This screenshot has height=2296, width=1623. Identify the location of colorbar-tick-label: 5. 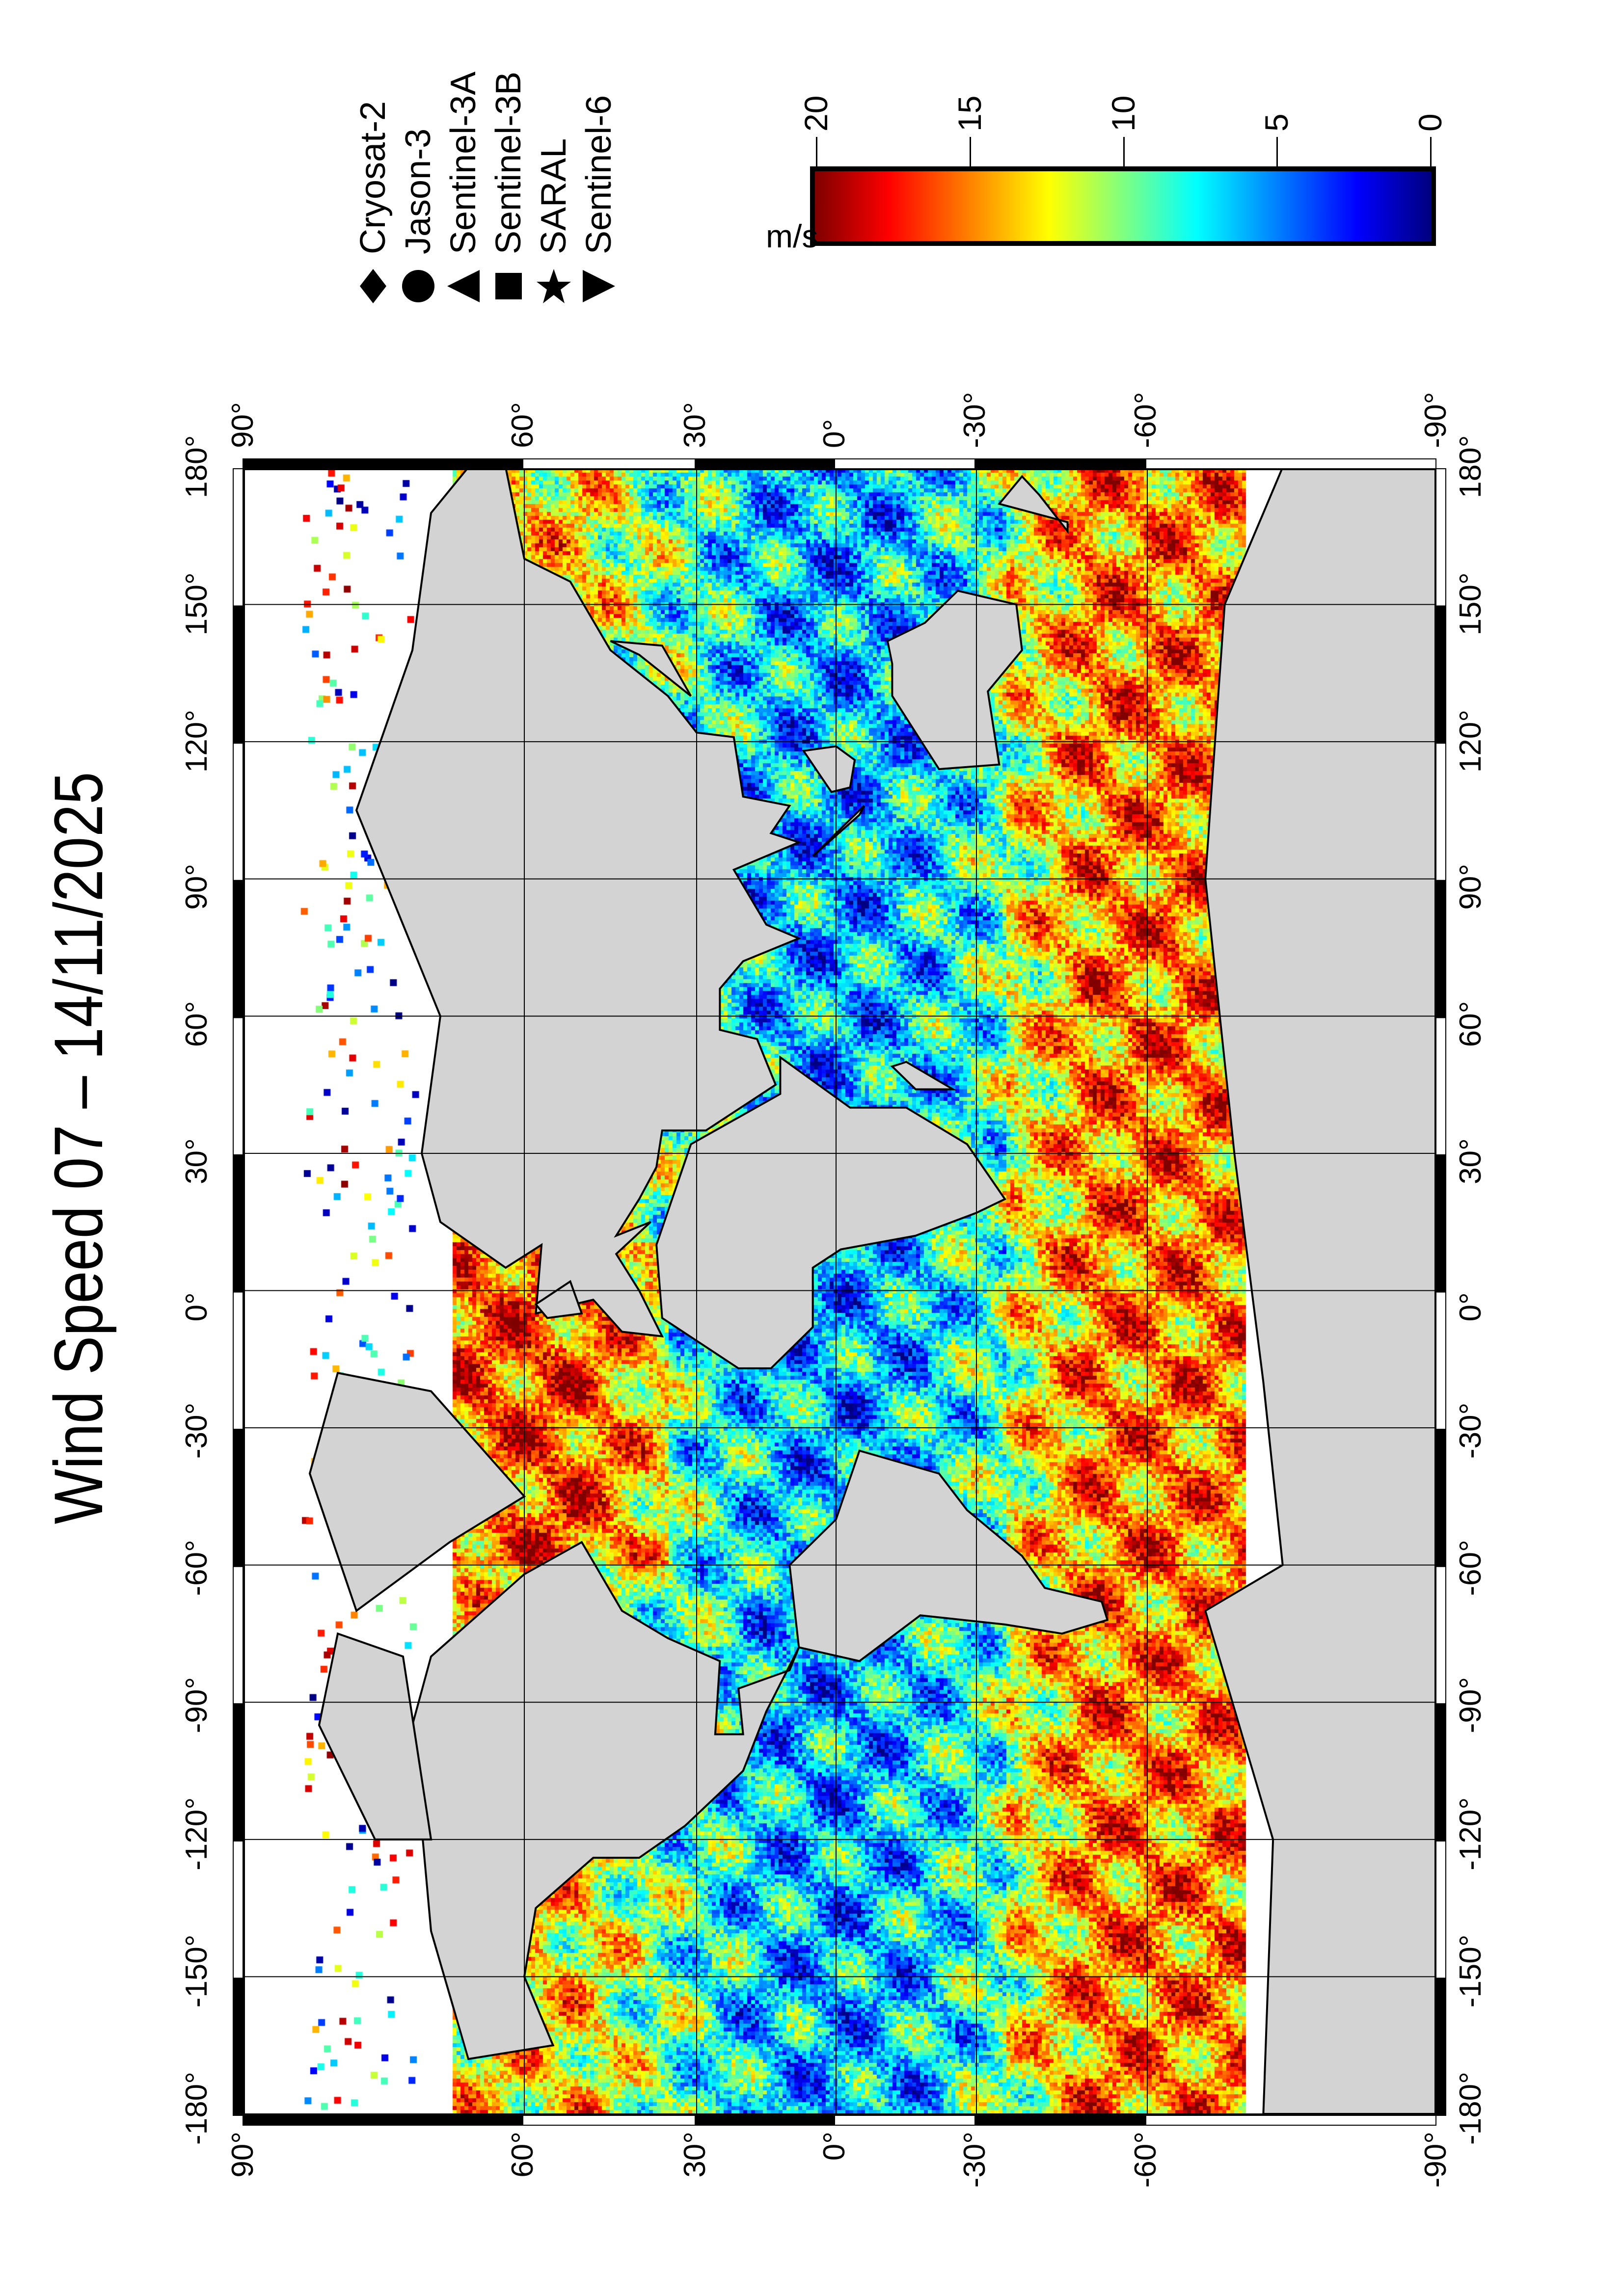
(1276, 123).